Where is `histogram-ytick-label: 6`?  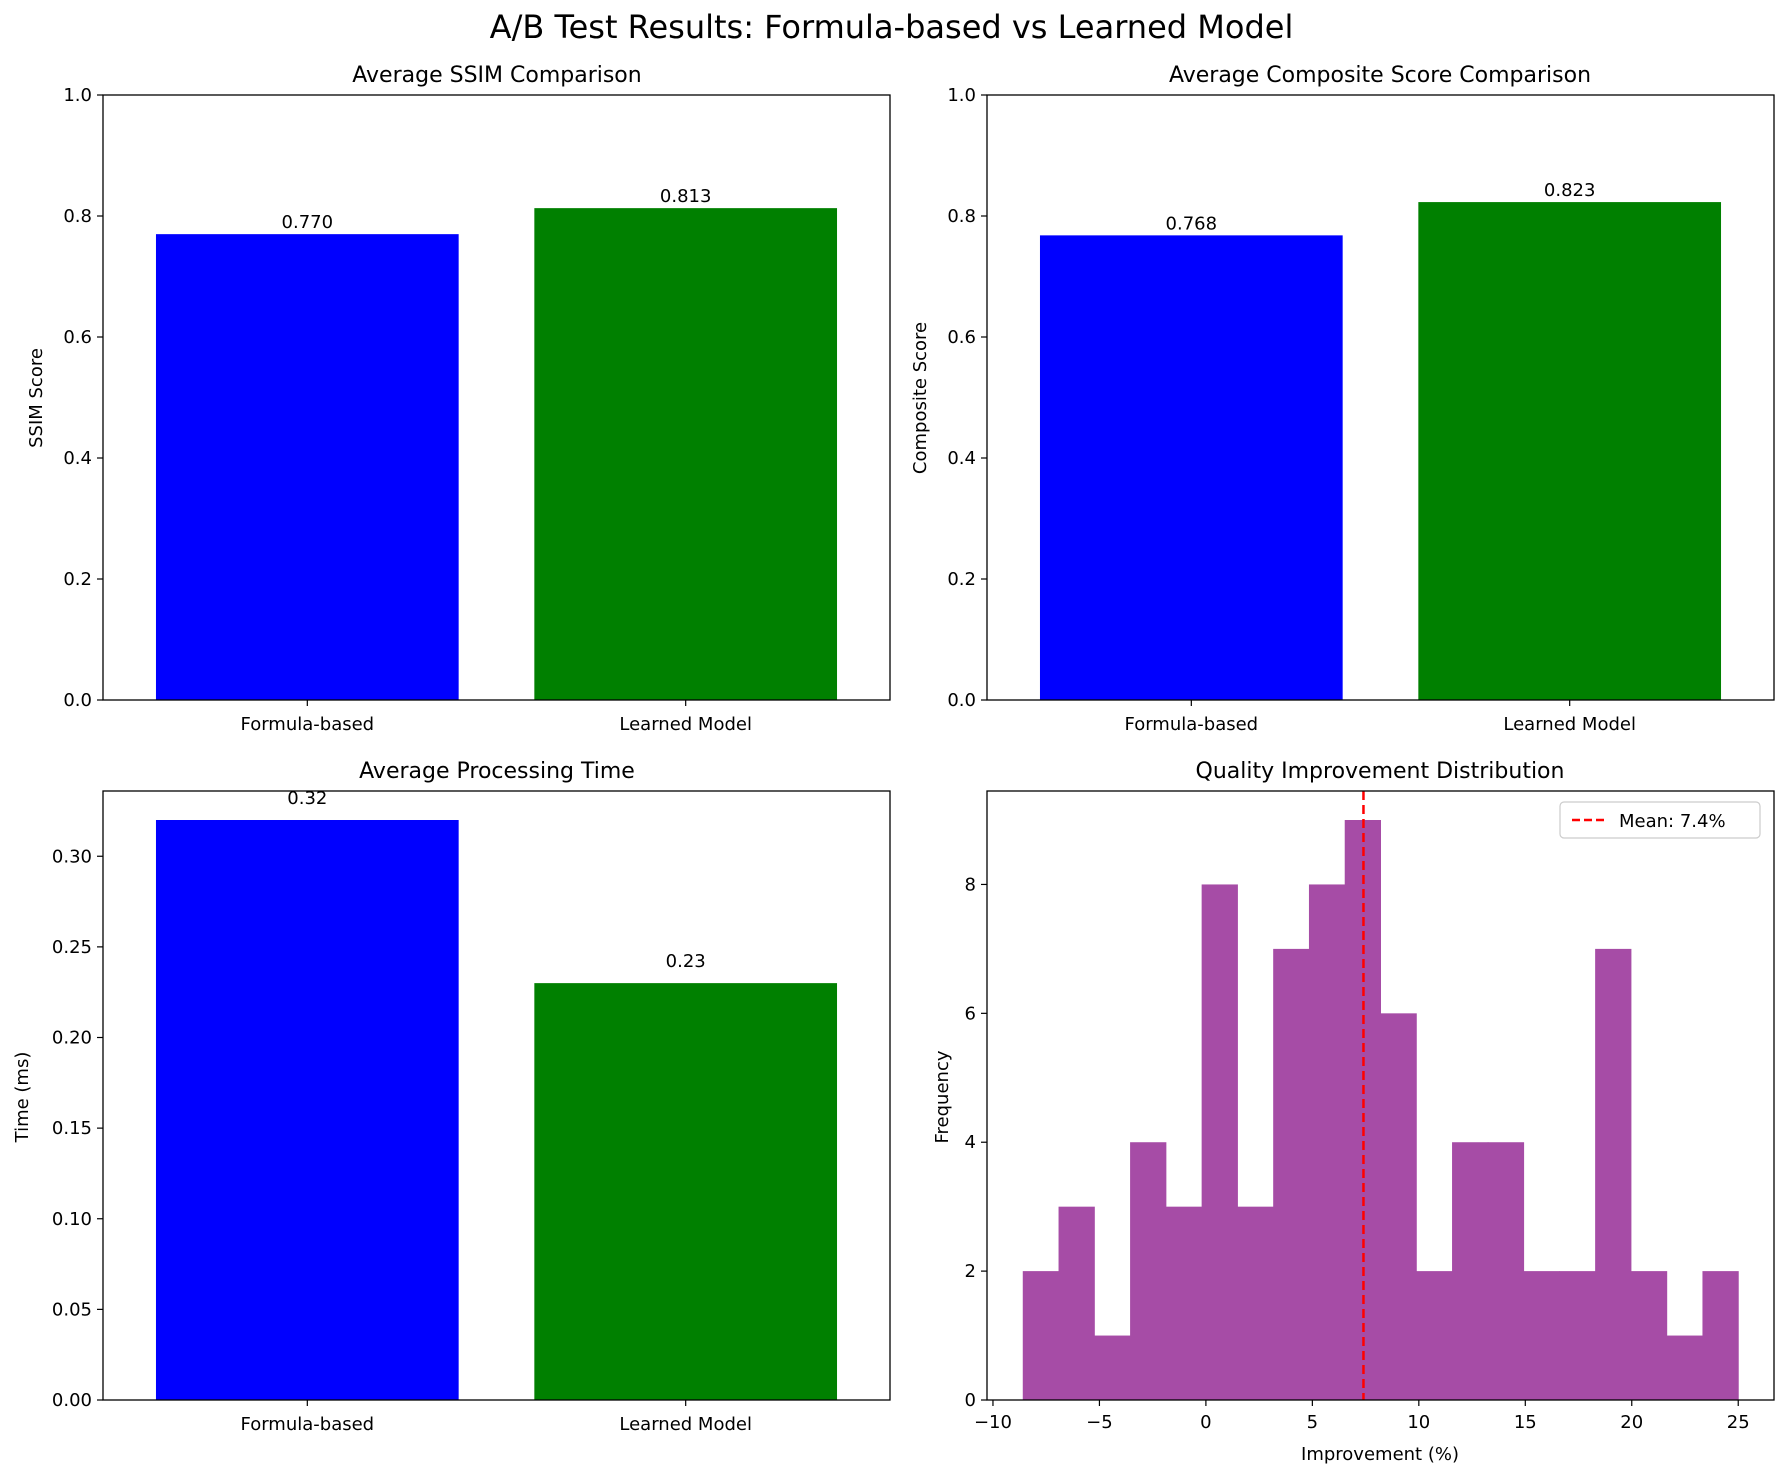 histogram-ytick-label: 6 is located at coordinates (970, 1013).